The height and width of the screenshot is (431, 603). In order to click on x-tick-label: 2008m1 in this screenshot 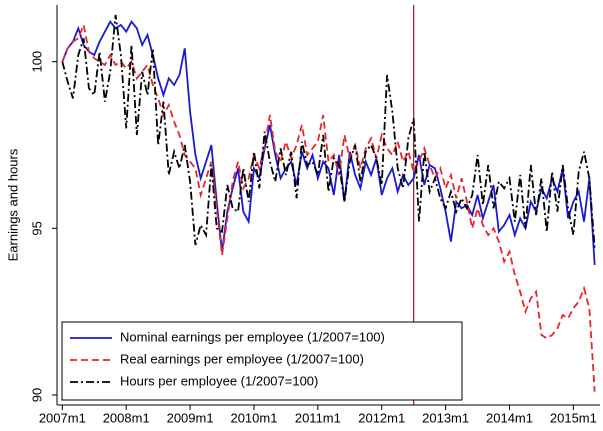, I will do `click(126, 417)`.